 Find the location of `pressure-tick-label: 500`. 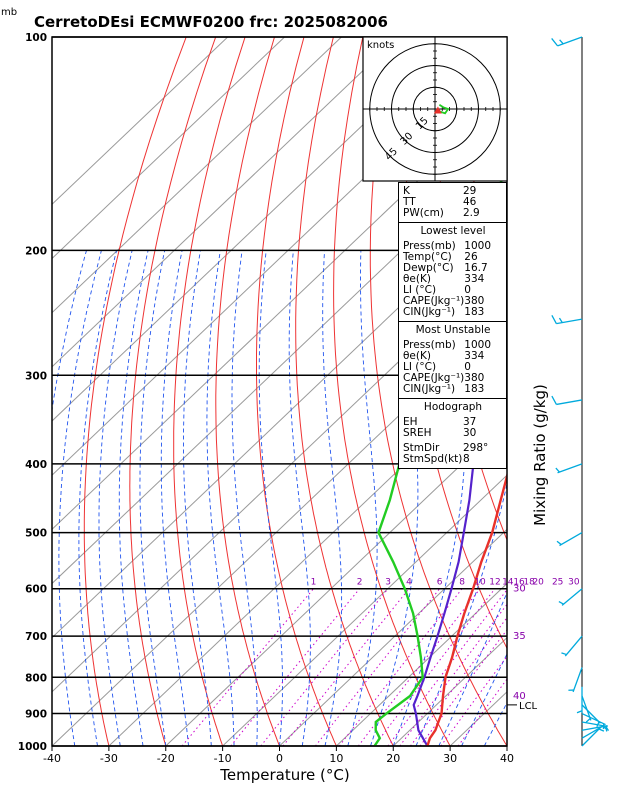

pressure-tick-label: 500 is located at coordinates (36, 534).